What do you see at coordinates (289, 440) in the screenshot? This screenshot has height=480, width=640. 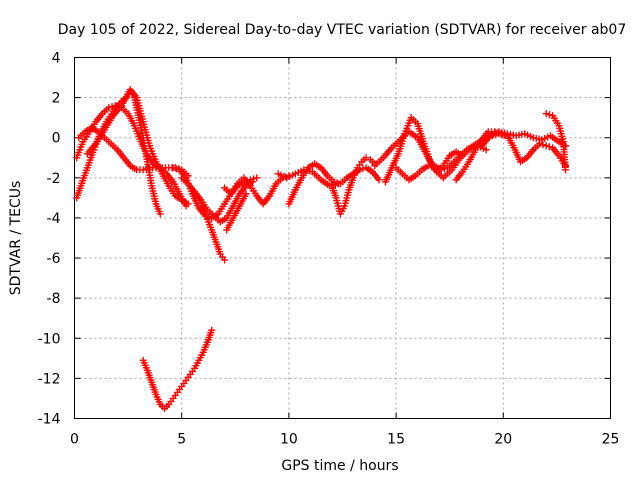 I see `x-tick-label: 10` at bounding box center [289, 440].